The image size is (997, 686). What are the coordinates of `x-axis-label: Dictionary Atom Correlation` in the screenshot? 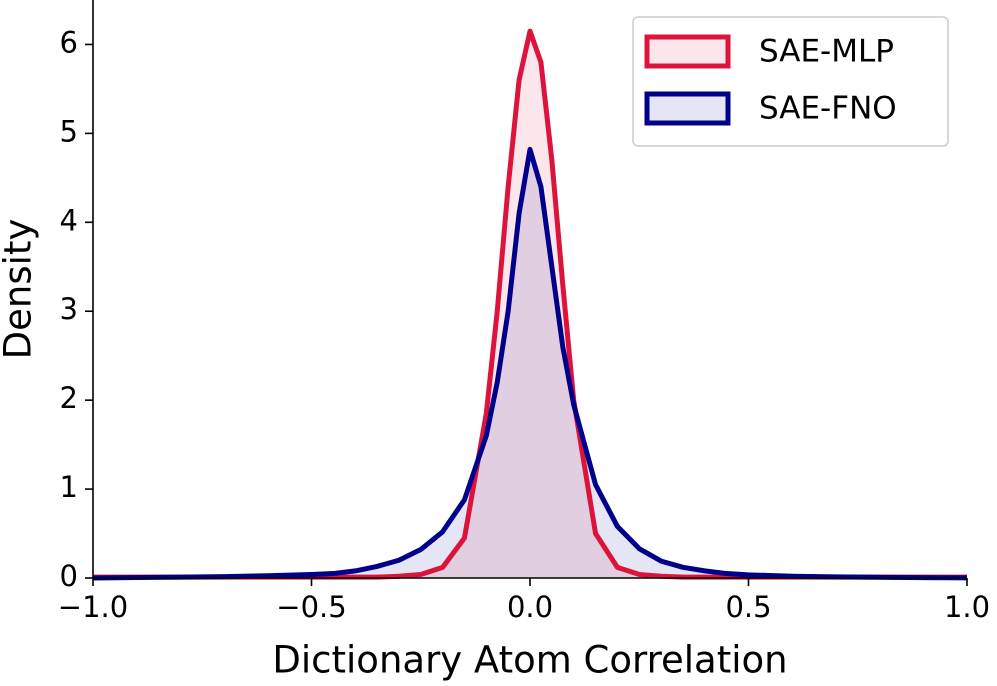 It's located at (529, 660).